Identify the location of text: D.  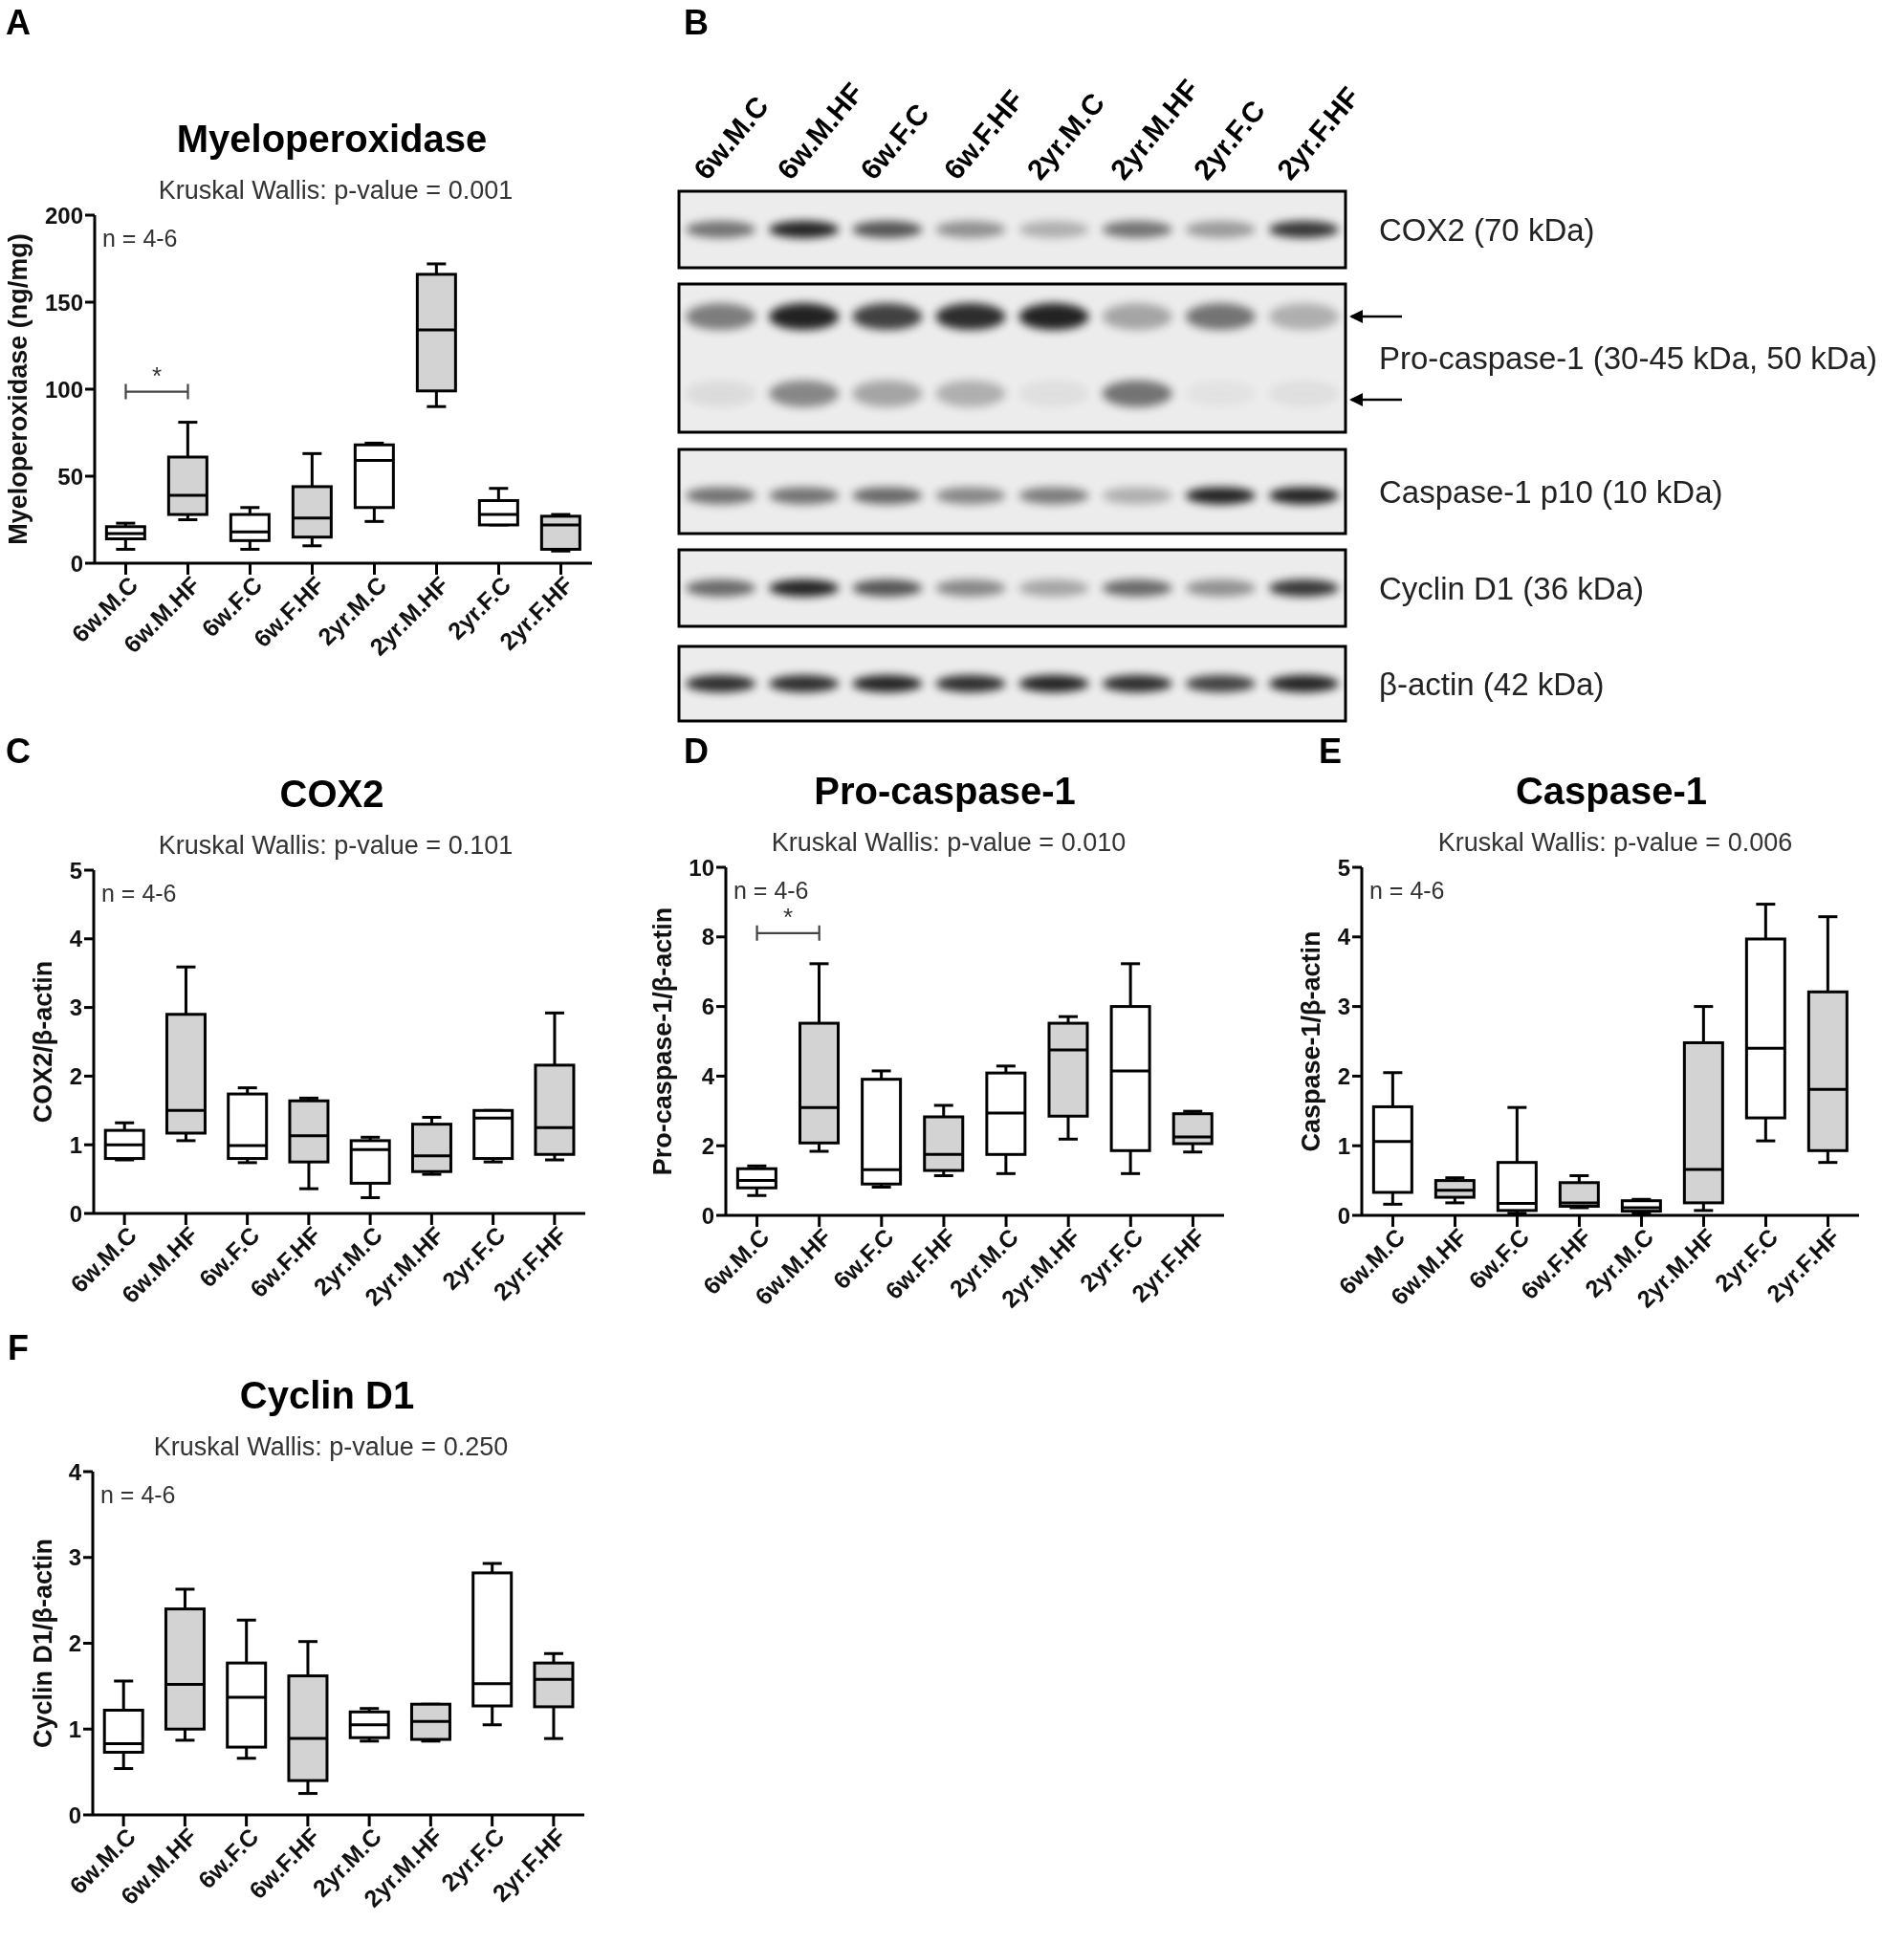
(697, 751).